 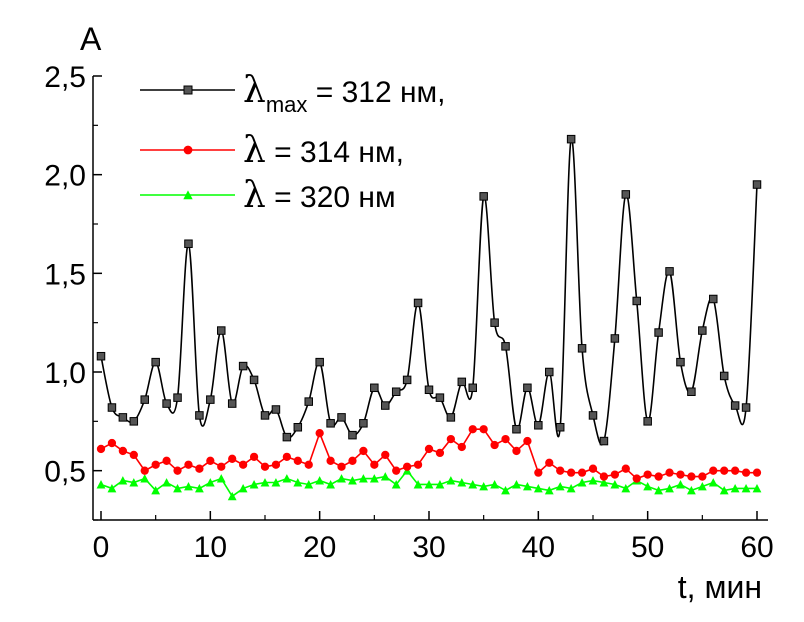 What do you see at coordinates (720, 587) in the screenshot?
I see `x-axis-title: t, мин` at bounding box center [720, 587].